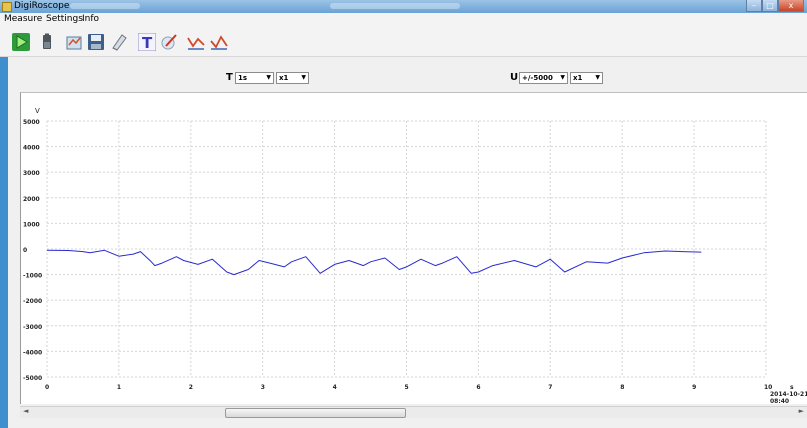 This screenshot has width=807, height=428. What do you see at coordinates (37, 111) in the screenshot?
I see `y-axis-label: V` at bounding box center [37, 111].